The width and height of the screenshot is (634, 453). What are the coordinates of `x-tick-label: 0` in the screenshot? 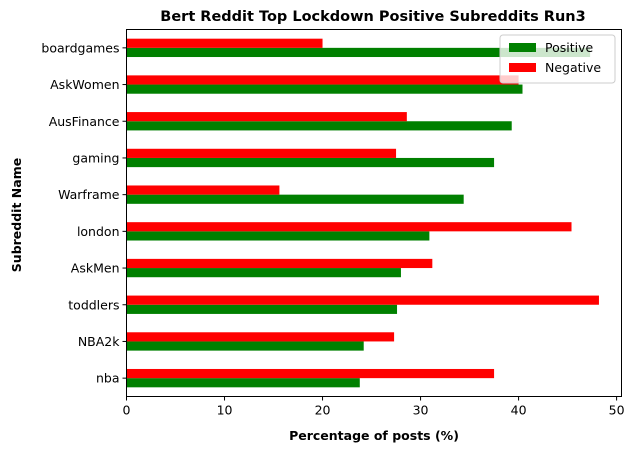 It's located at (127, 410).